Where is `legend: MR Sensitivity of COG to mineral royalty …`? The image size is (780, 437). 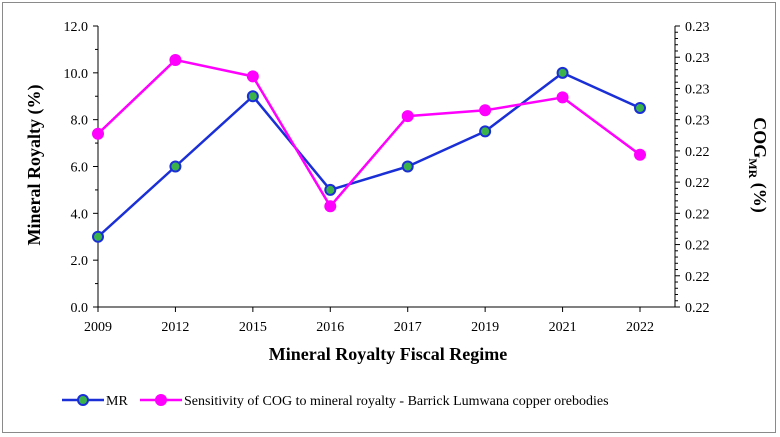 legend: MR Sensitivity of COG to mineral royalty … is located at coordinates (335, 401).